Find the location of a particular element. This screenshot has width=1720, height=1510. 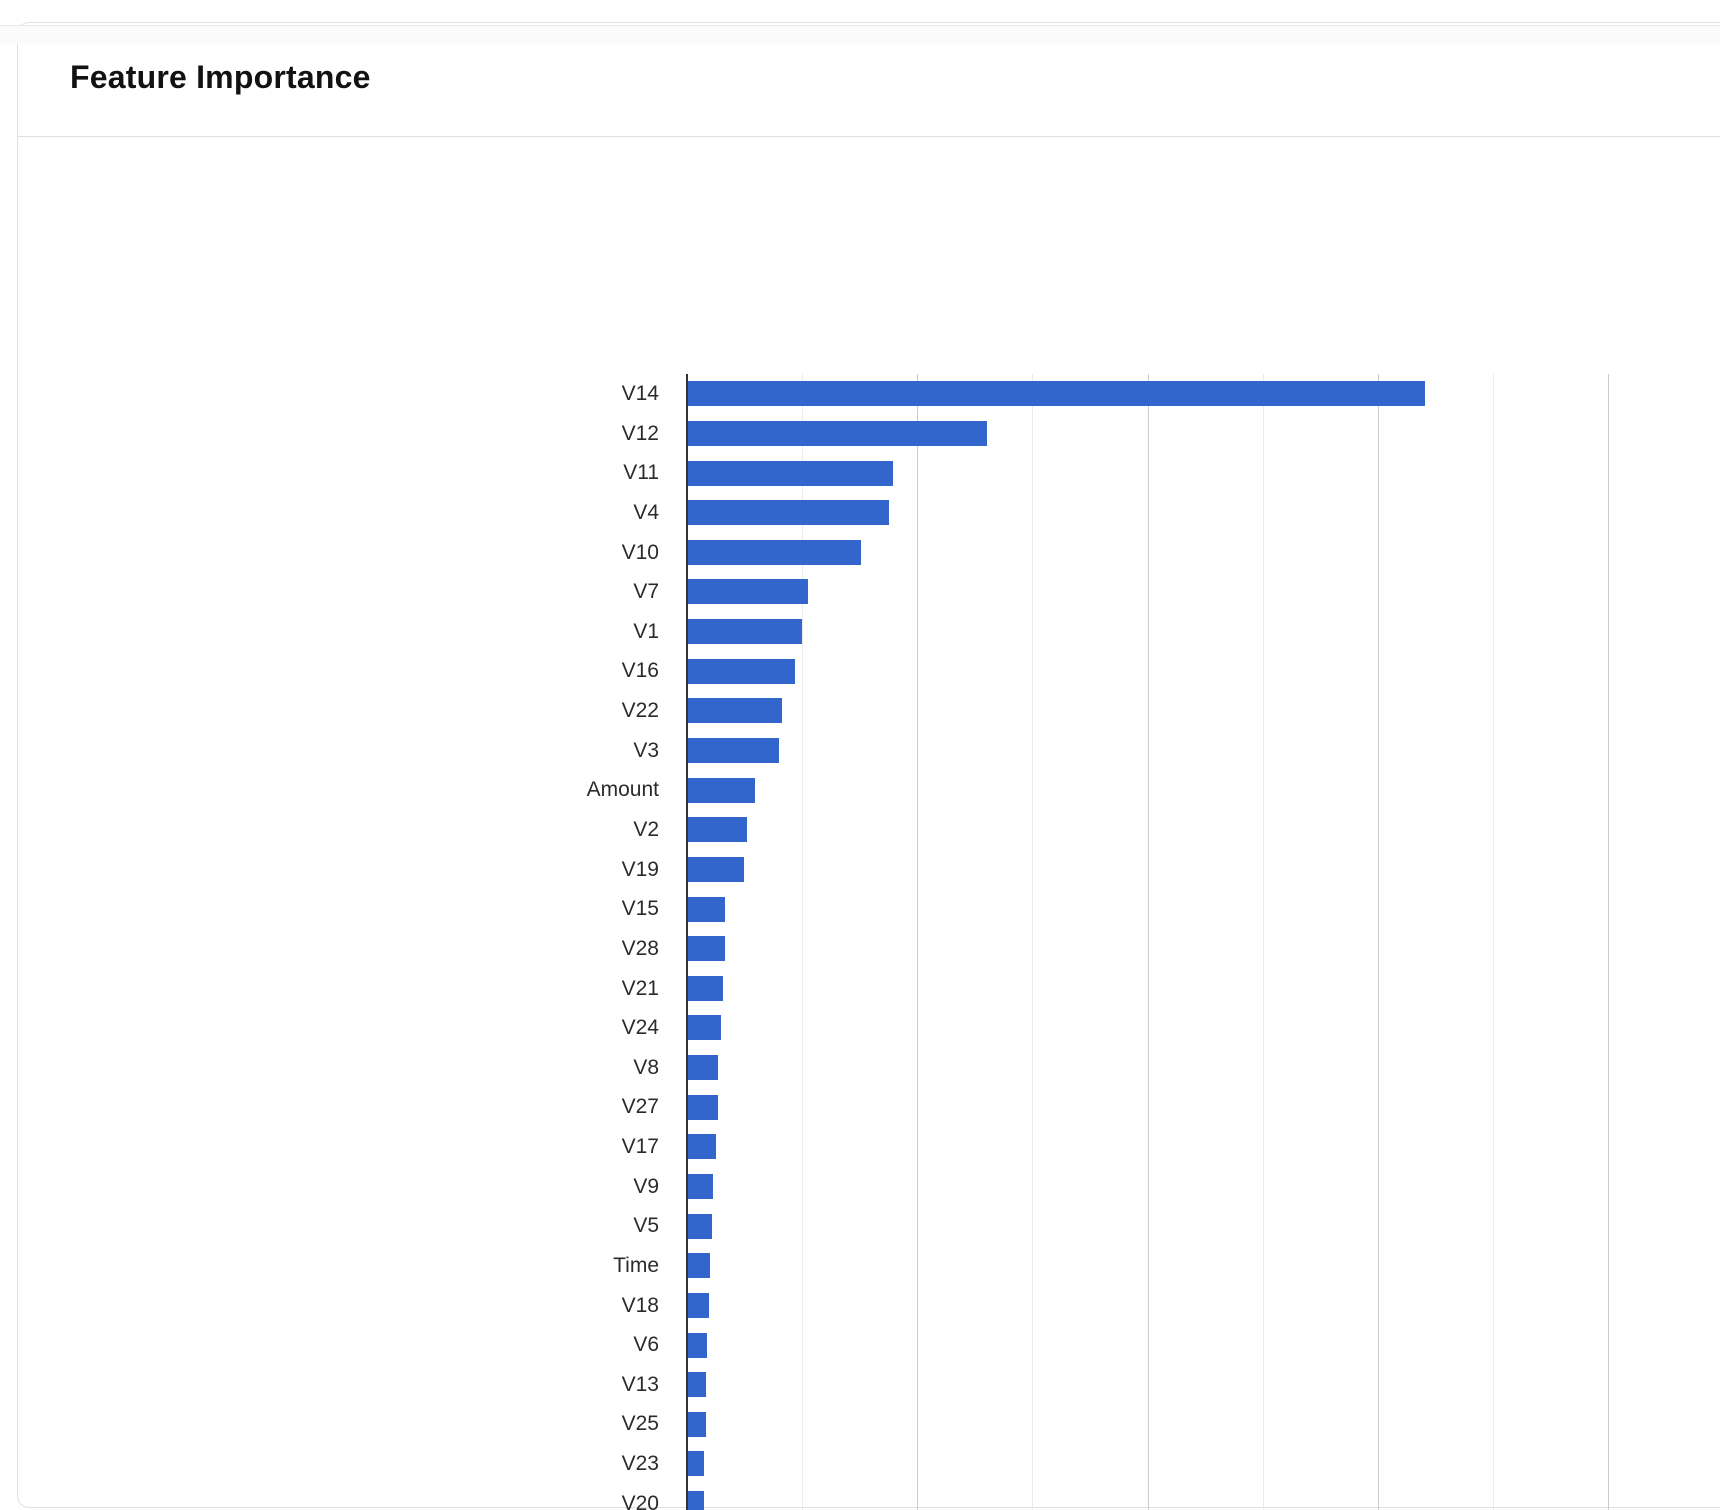

bar-v2 is located at coordinates (717, 830).